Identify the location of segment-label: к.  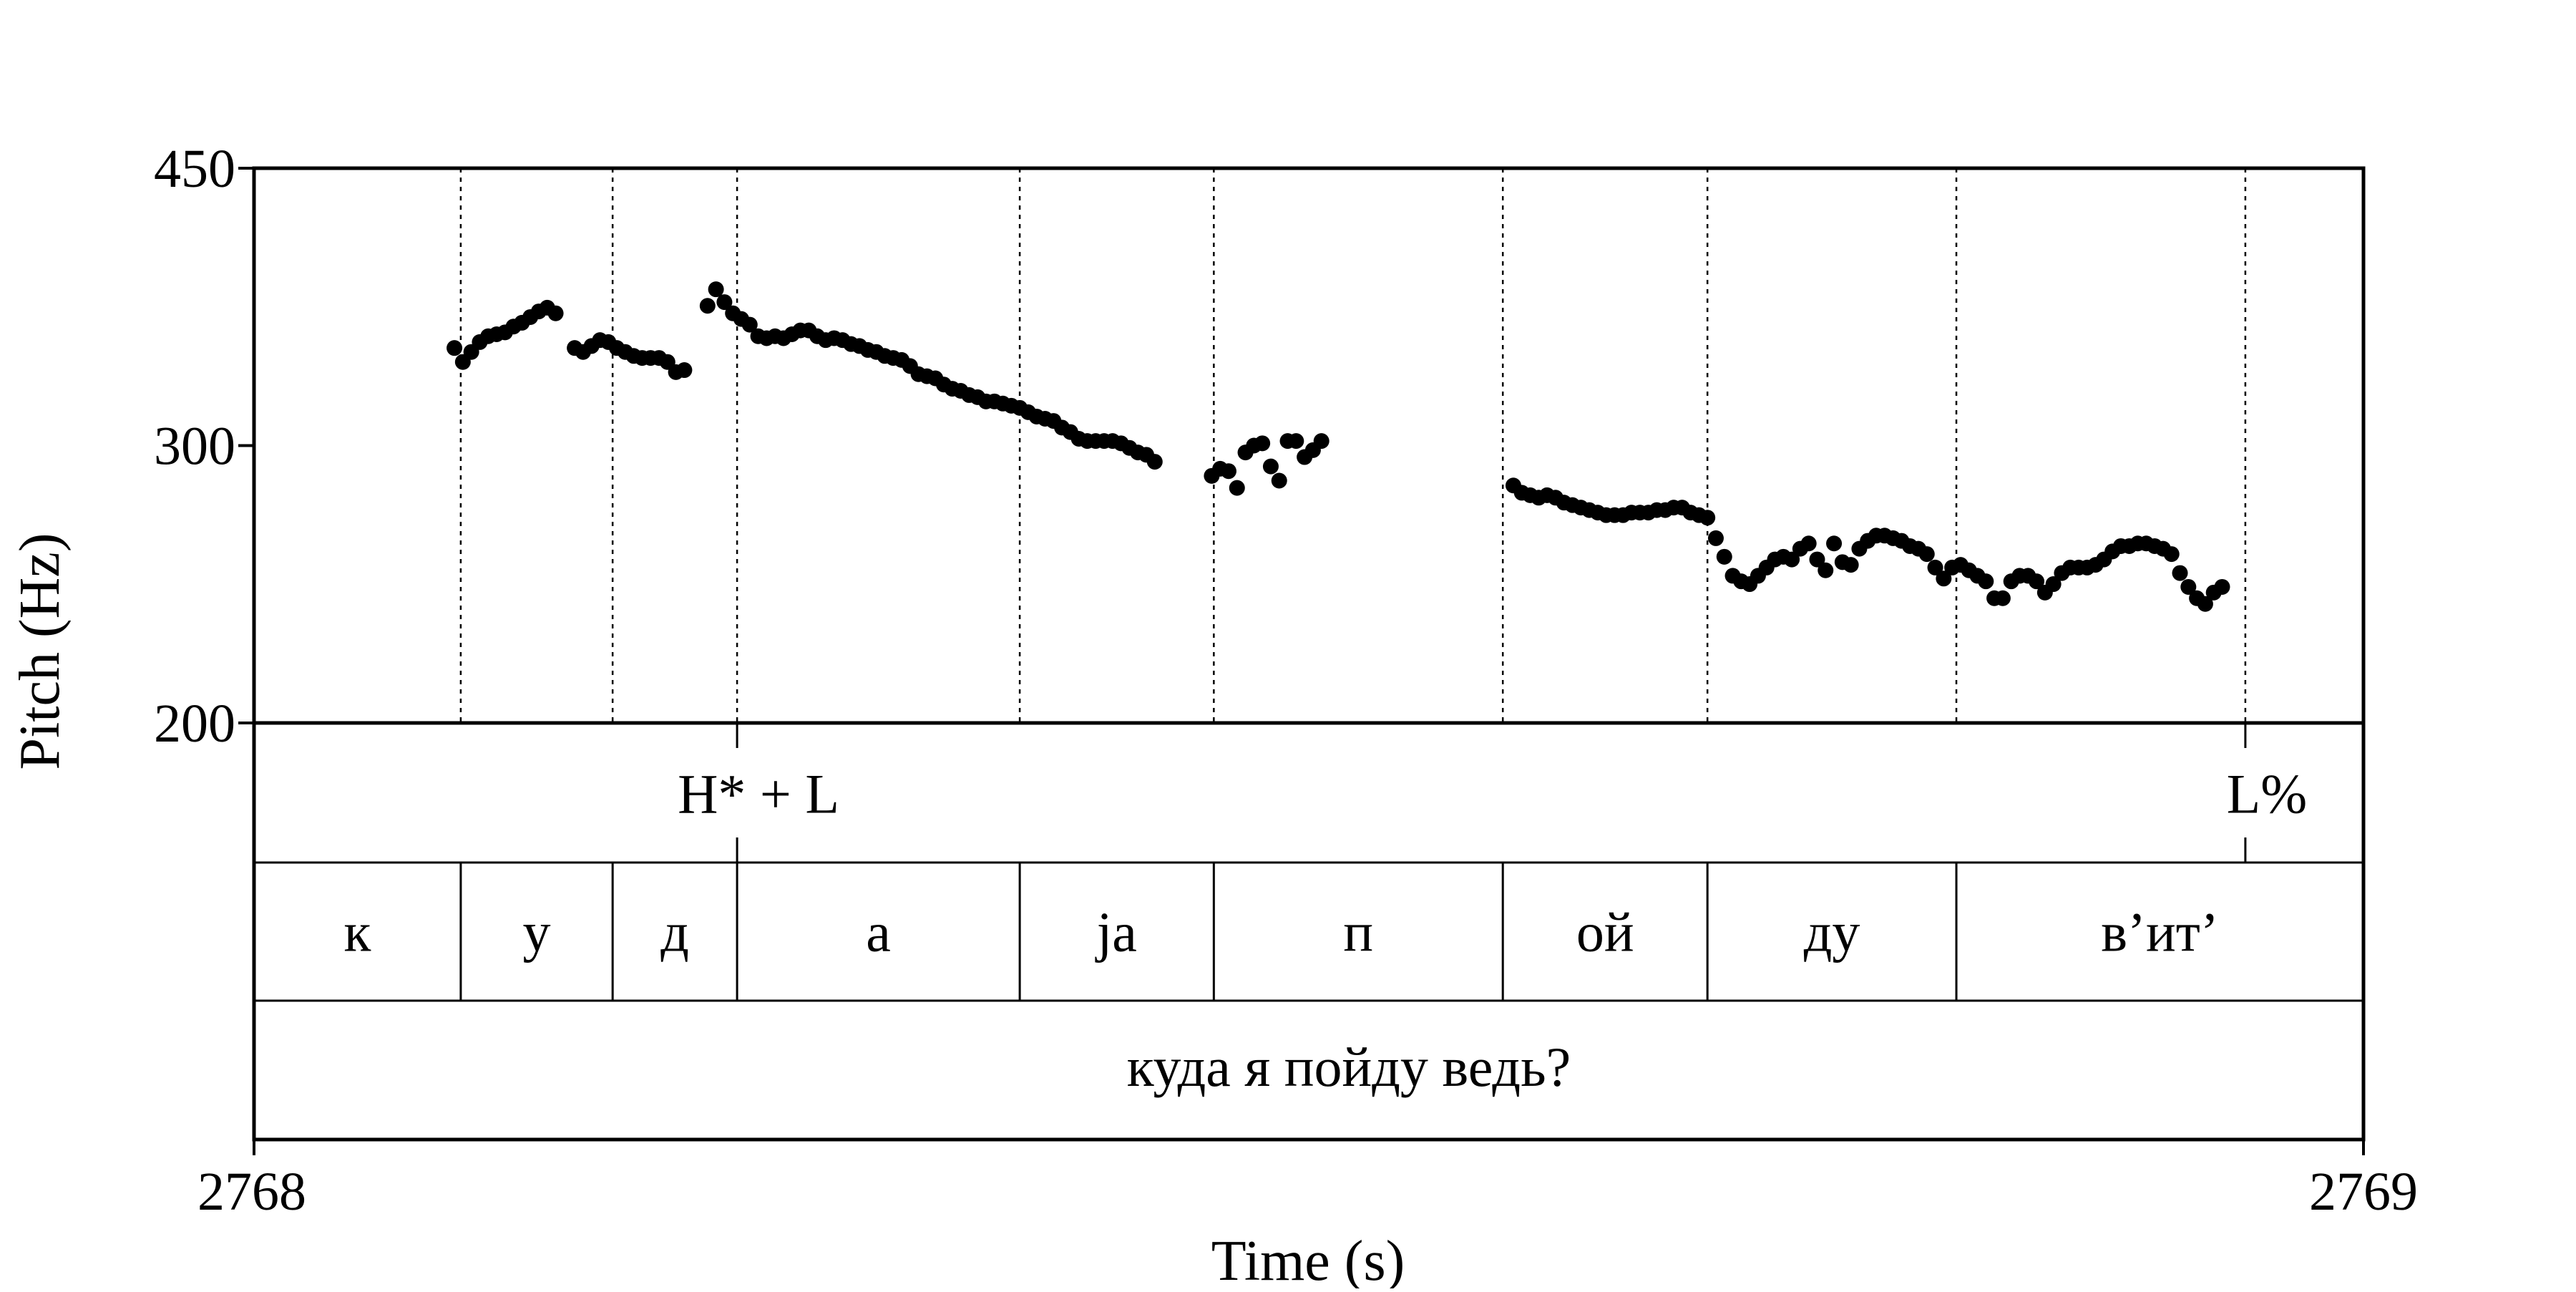
(357, 932).